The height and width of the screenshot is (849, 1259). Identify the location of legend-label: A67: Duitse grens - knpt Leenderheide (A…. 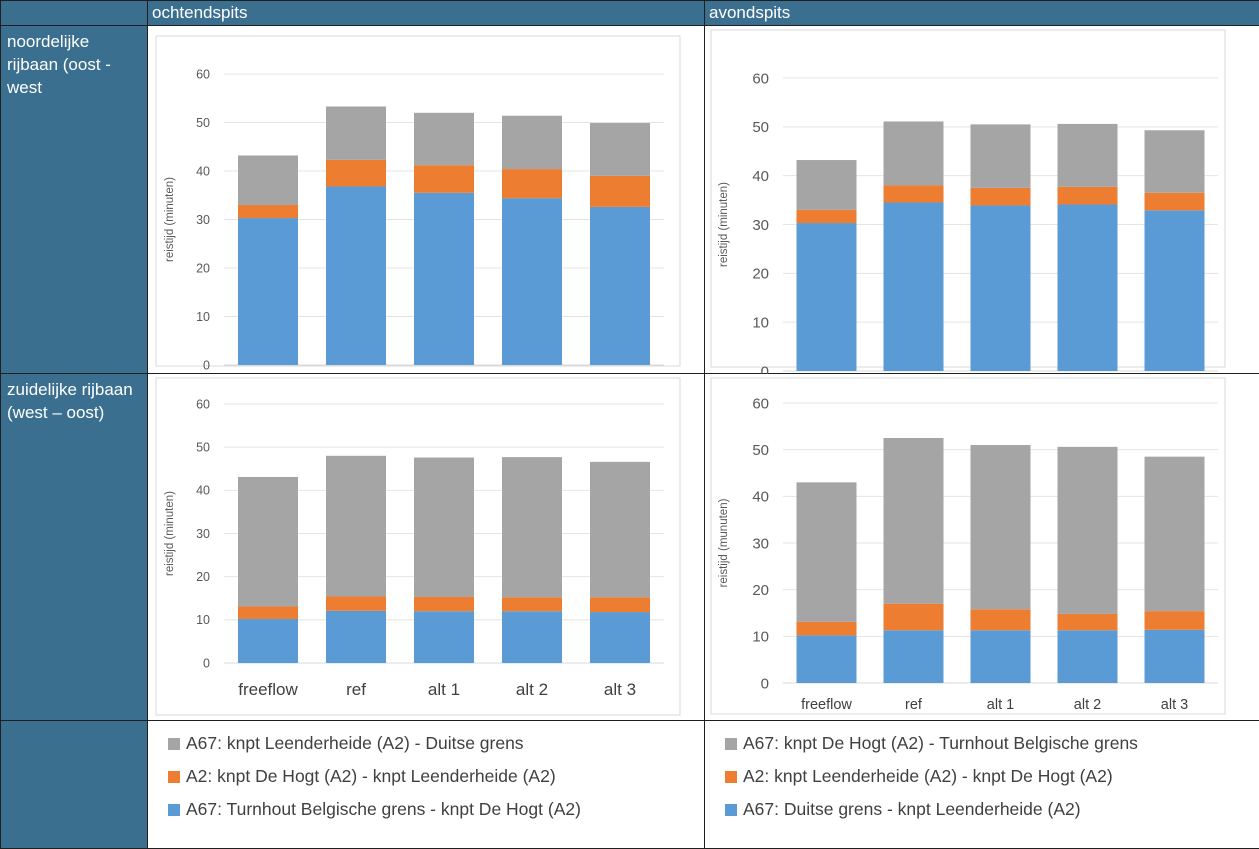
(912, 809).